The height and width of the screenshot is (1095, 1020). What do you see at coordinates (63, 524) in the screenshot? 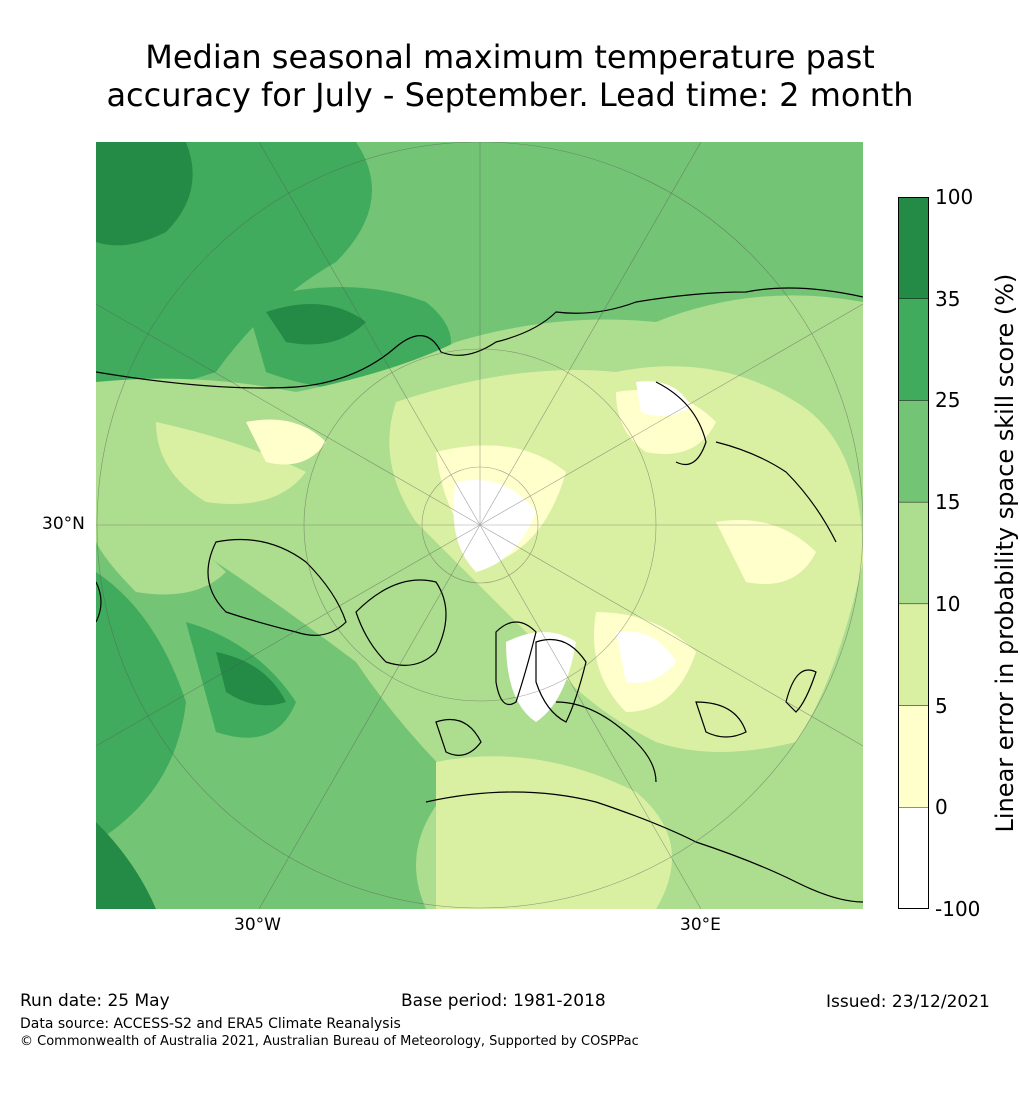
I see `lat-label-30n: 30°N` at bounding box center [63, 524].